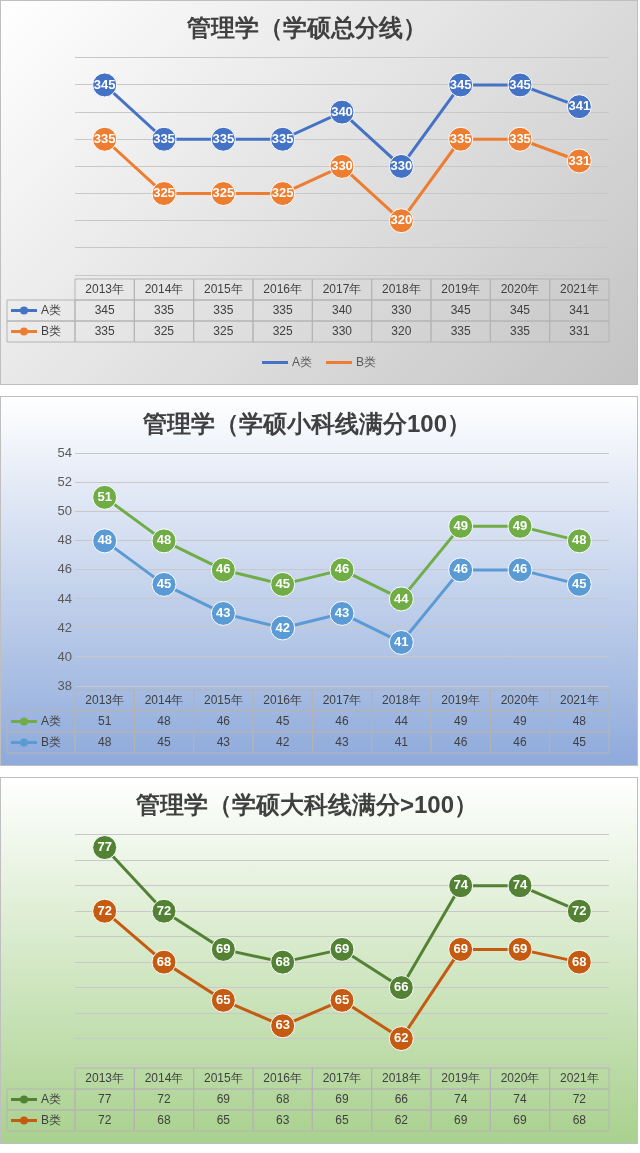  Describe the element at coordinates (104, 720) in the screenshot. I see `data-label: 51` at that location.